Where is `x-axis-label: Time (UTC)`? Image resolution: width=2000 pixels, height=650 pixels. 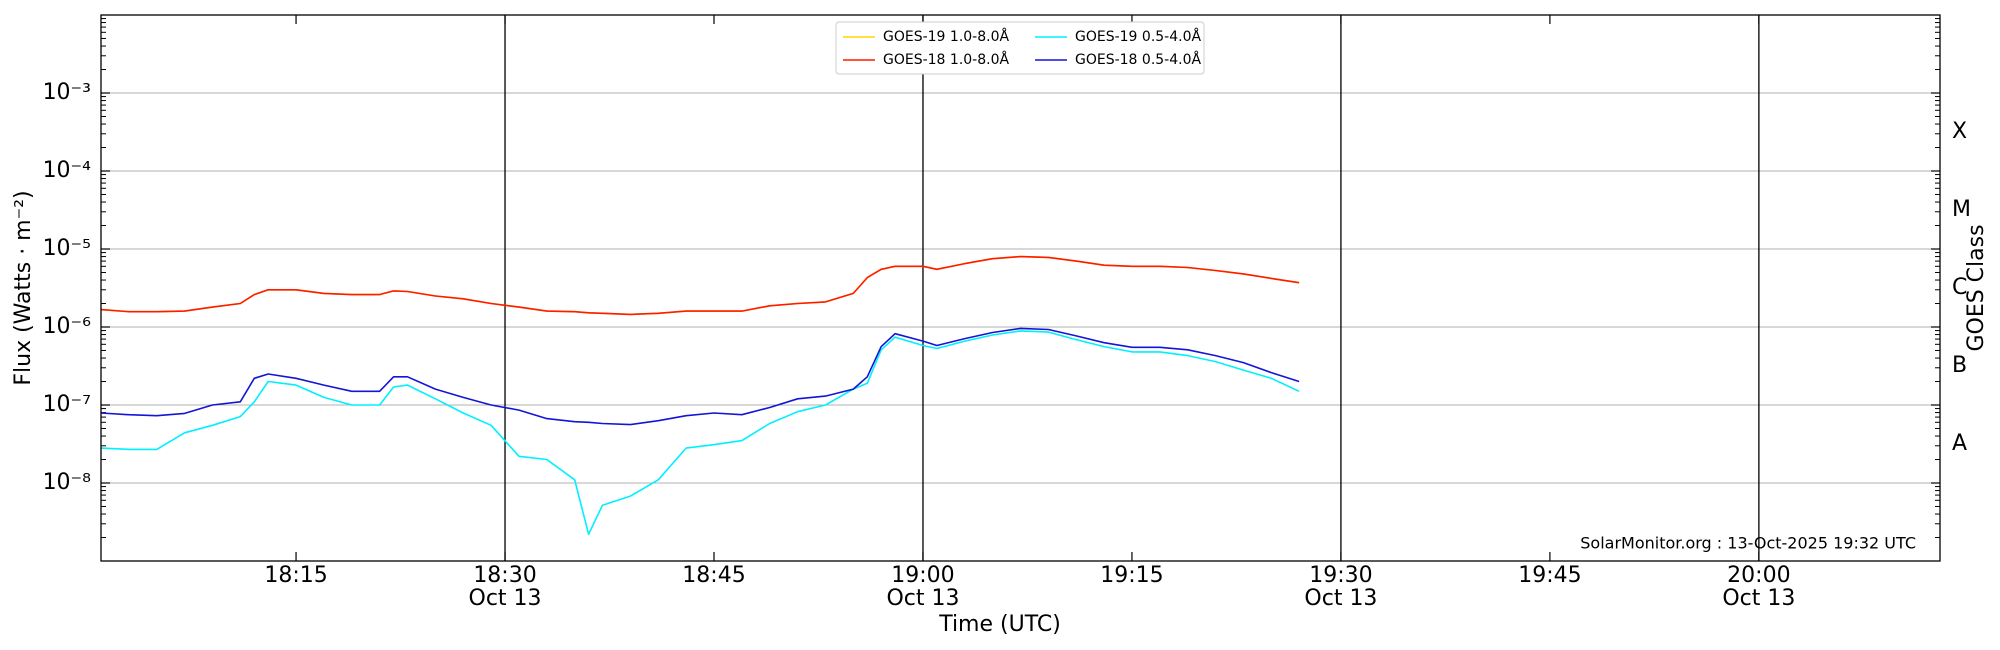
x-axis-label: Time (UTC) is located at coordinates (999, 624).